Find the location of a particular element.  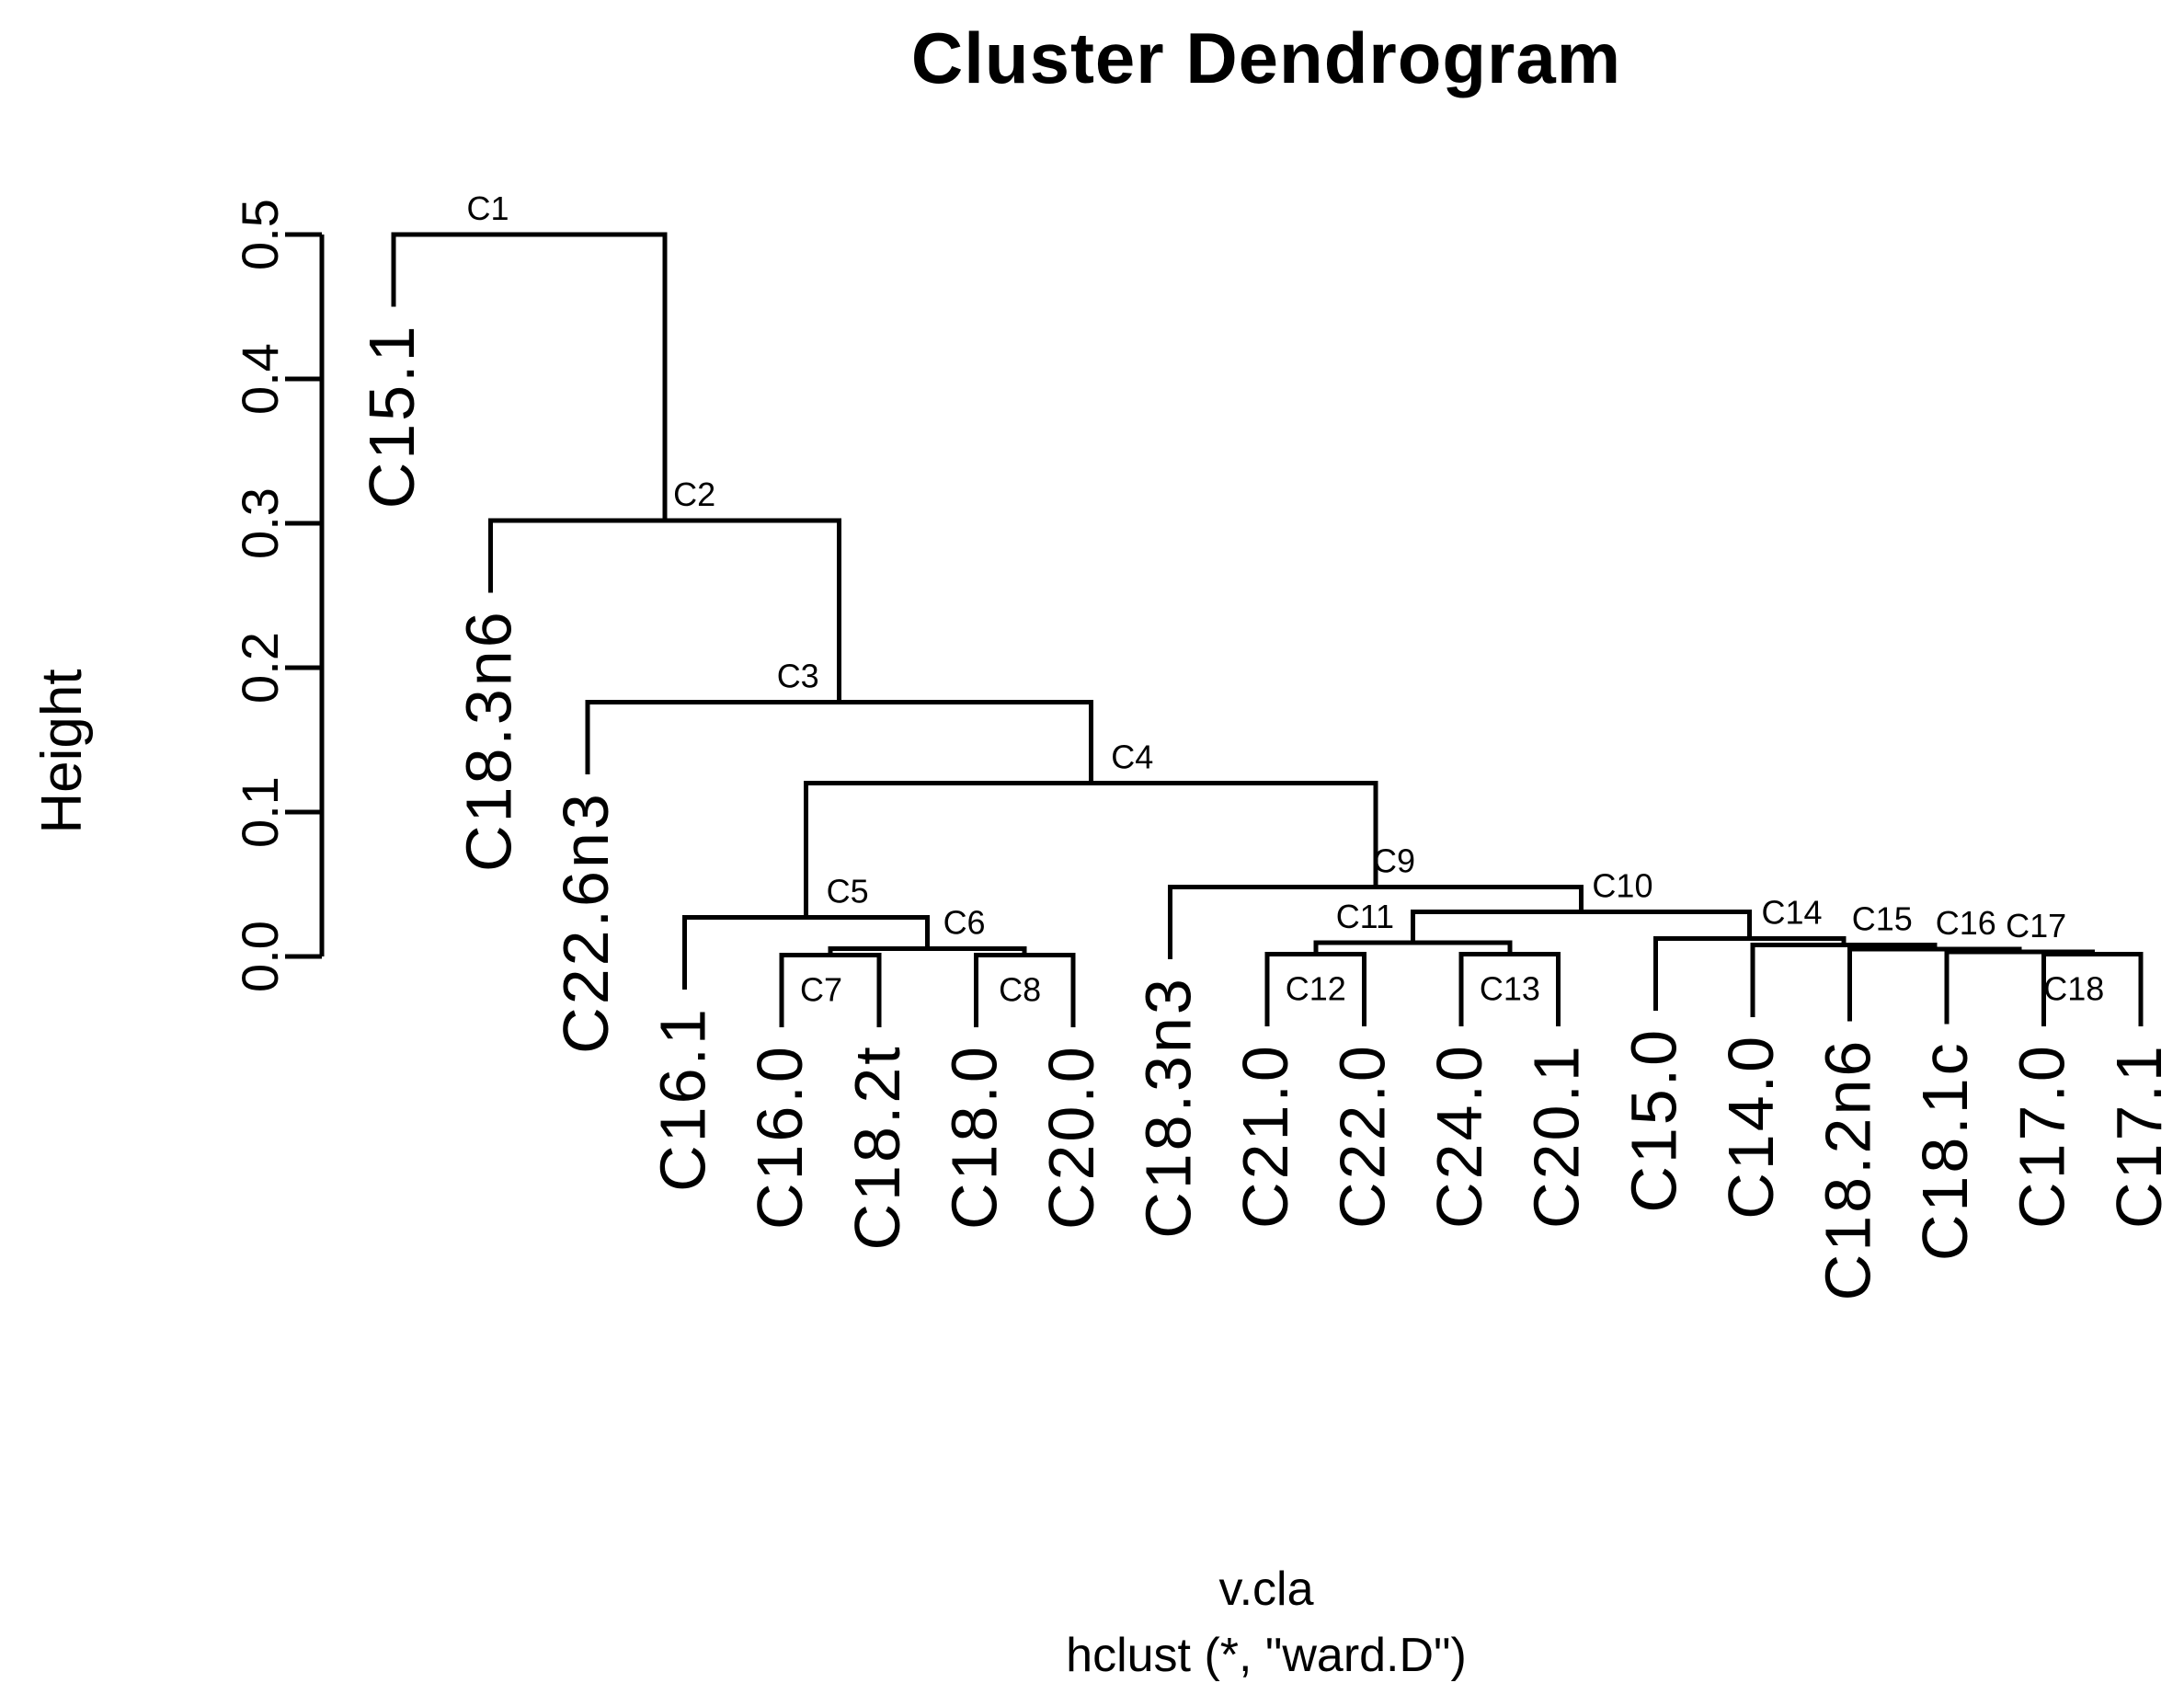

leaf-label-C20.1: C20.1 is located at coordinates (1557, 1136).